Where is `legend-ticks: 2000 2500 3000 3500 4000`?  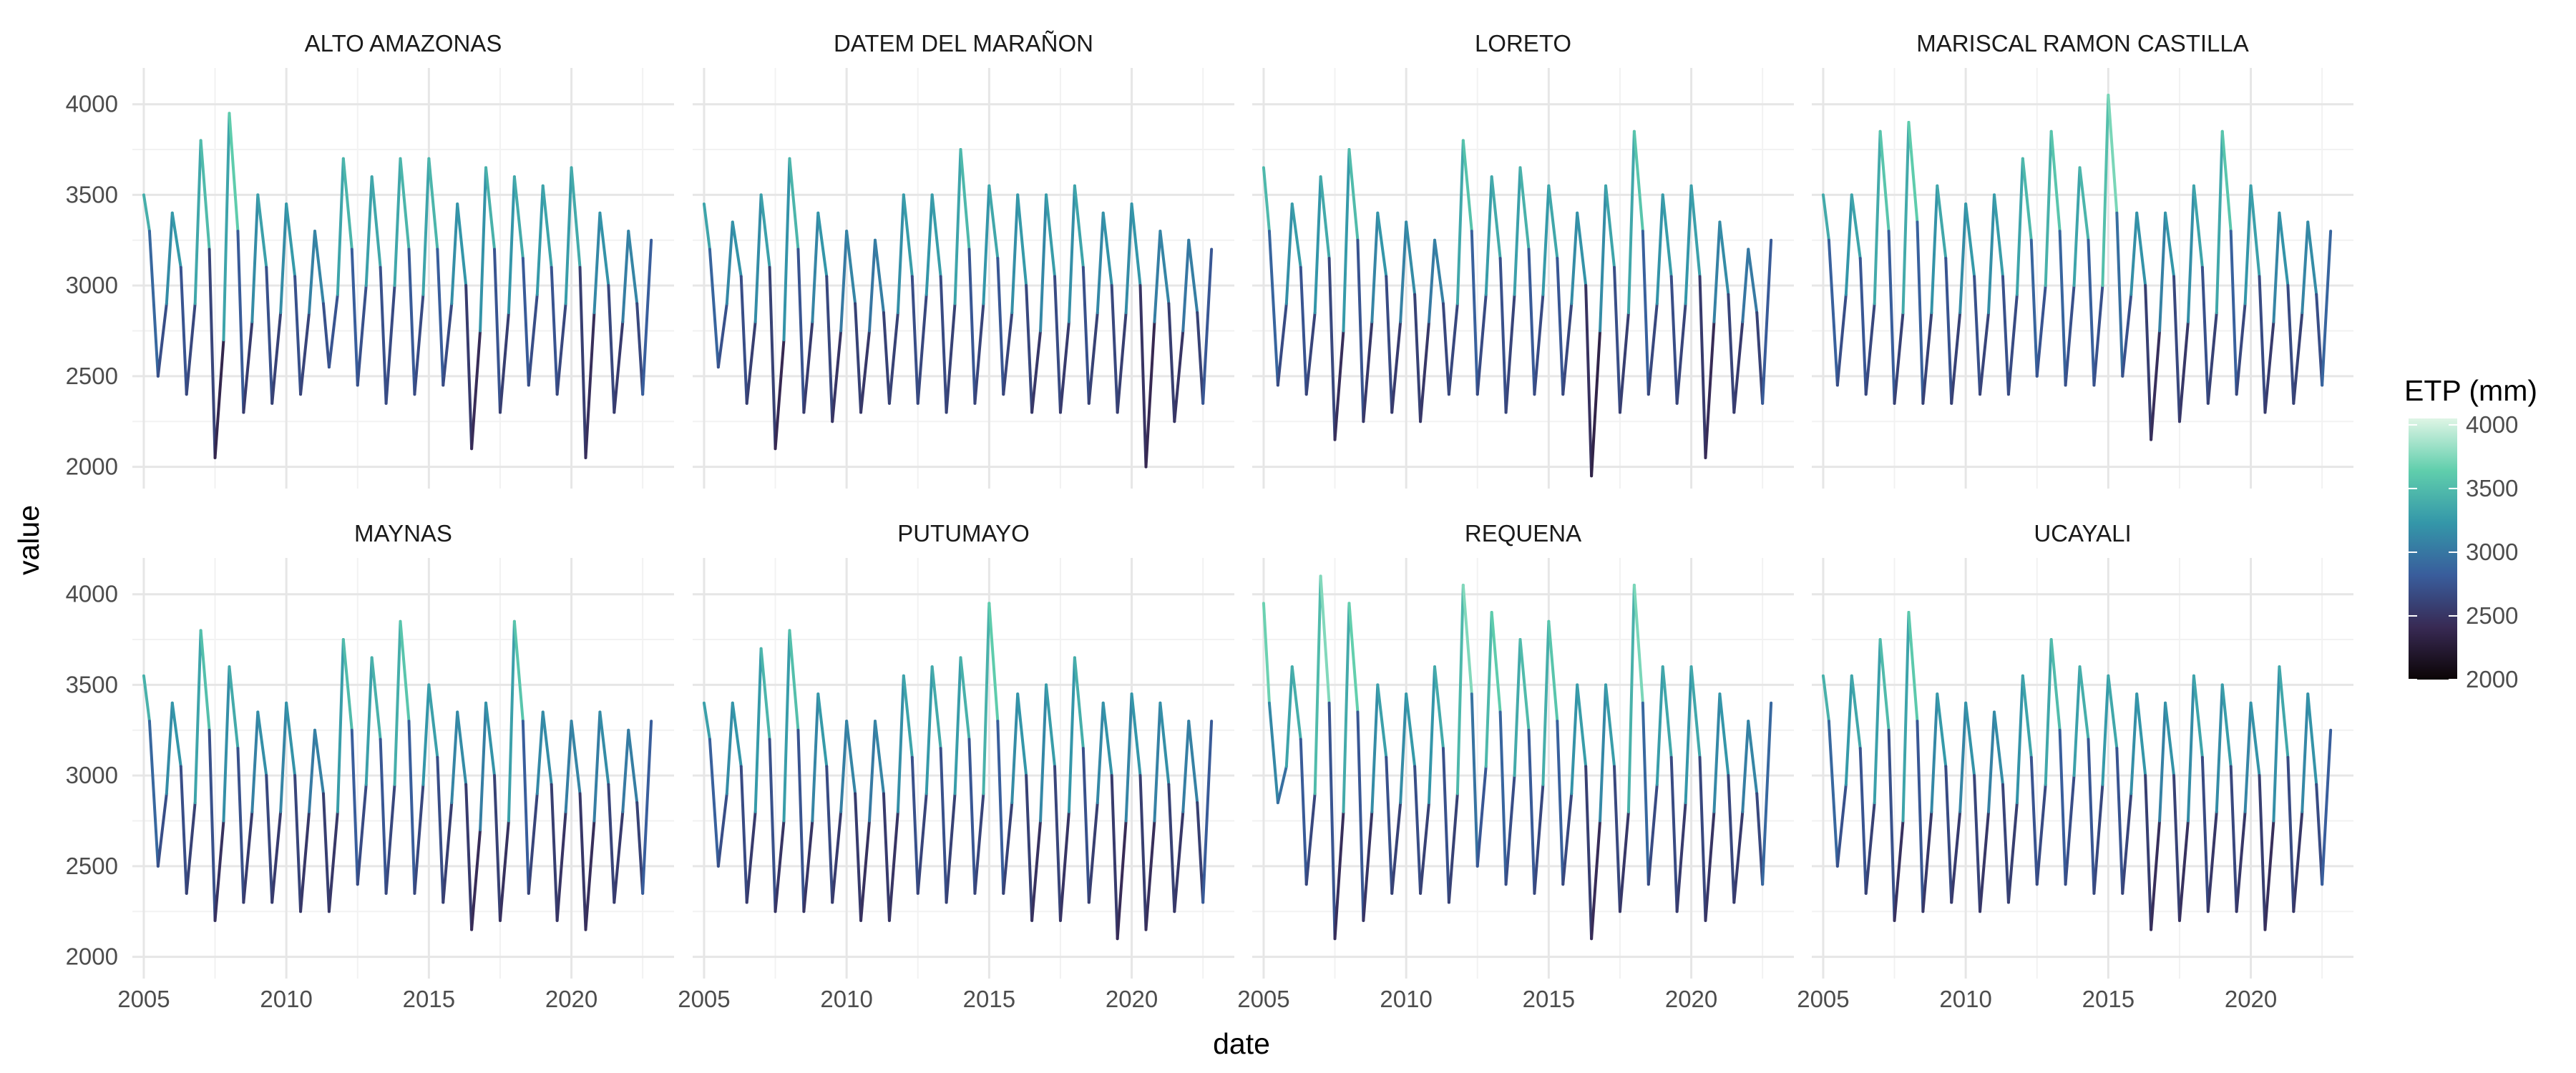
legend-ticks: 2000 2500 3000 3500 4000 is located at coordinates (2463, 551).